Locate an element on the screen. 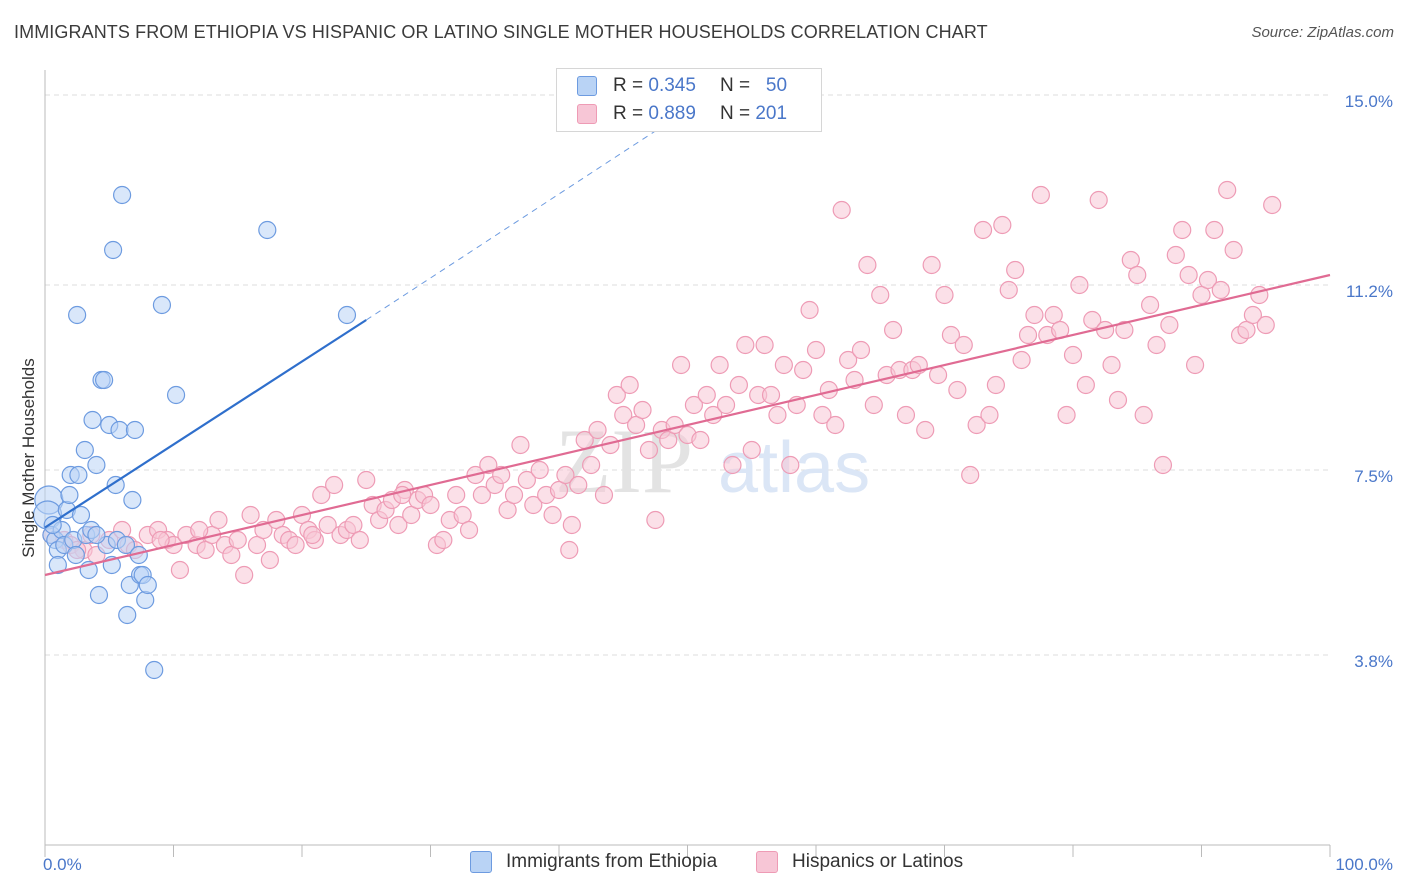 This screenshot has width=1406, height=892. trend-line-ethiopia-extension is located at coordinates (526, 215).